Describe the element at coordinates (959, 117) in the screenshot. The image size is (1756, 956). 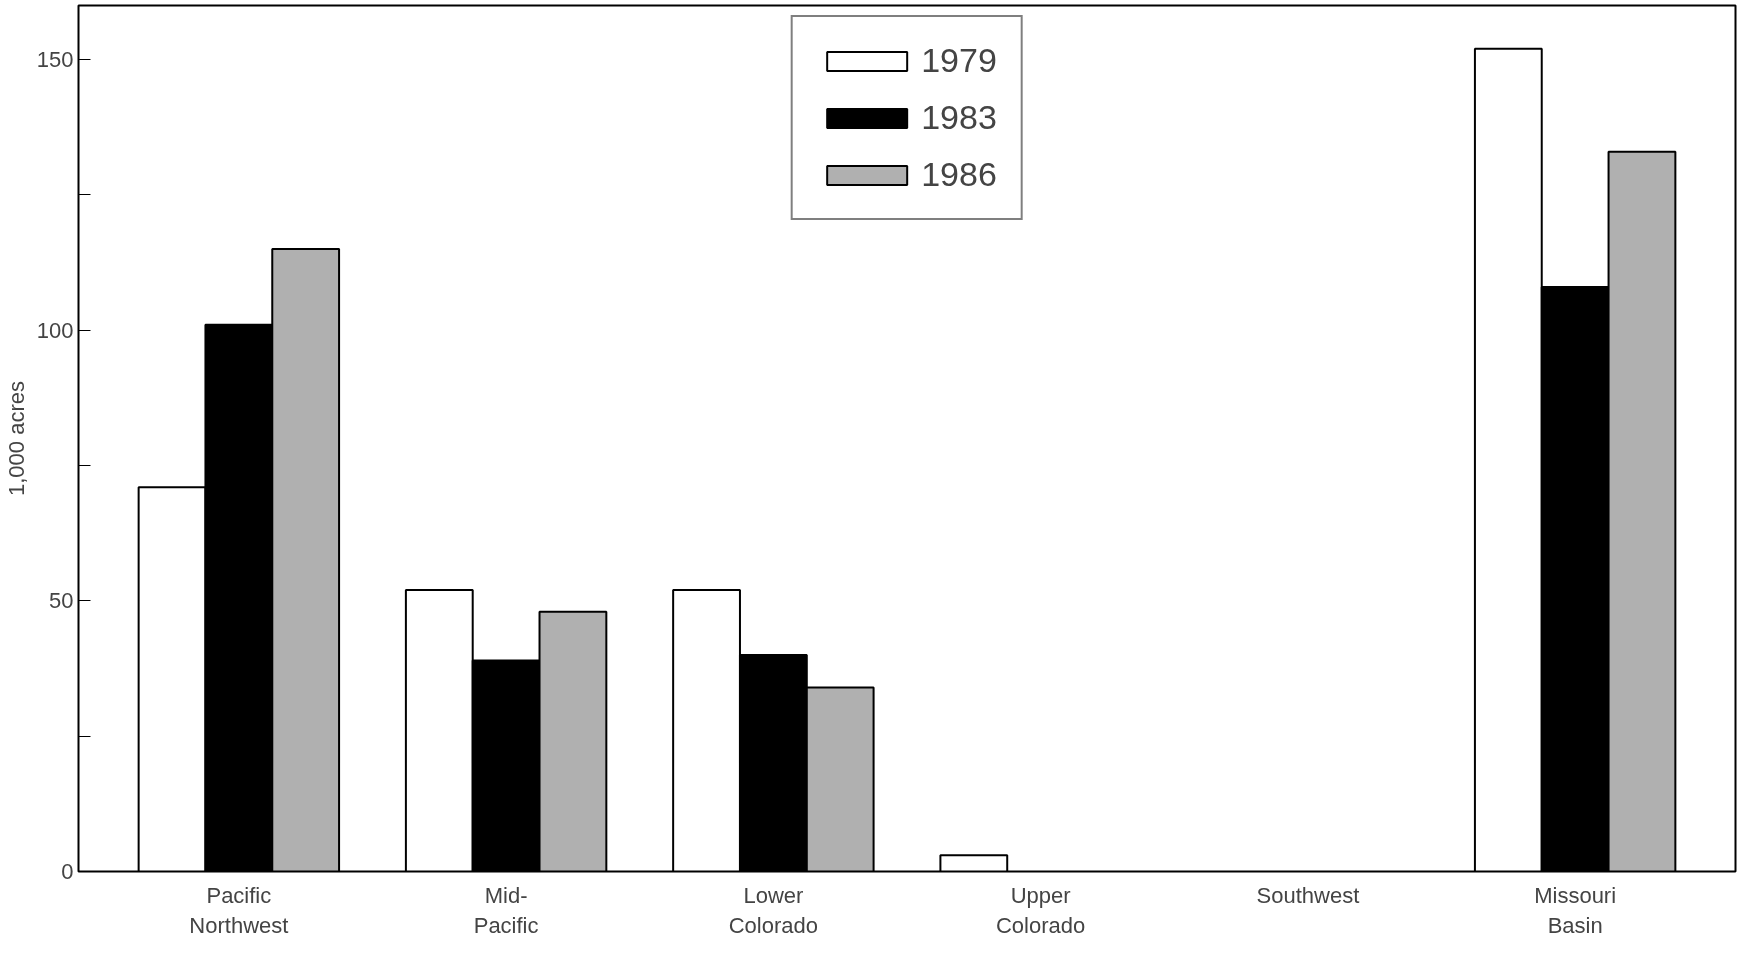
I see `legend-label: 1983` at that location.